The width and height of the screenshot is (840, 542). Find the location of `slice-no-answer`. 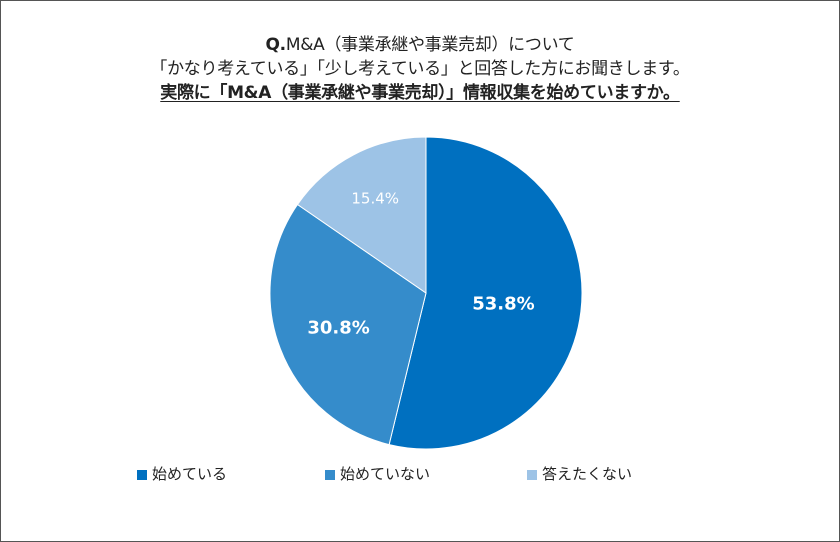

slice-no-answer is located at coordinates (361, 215).